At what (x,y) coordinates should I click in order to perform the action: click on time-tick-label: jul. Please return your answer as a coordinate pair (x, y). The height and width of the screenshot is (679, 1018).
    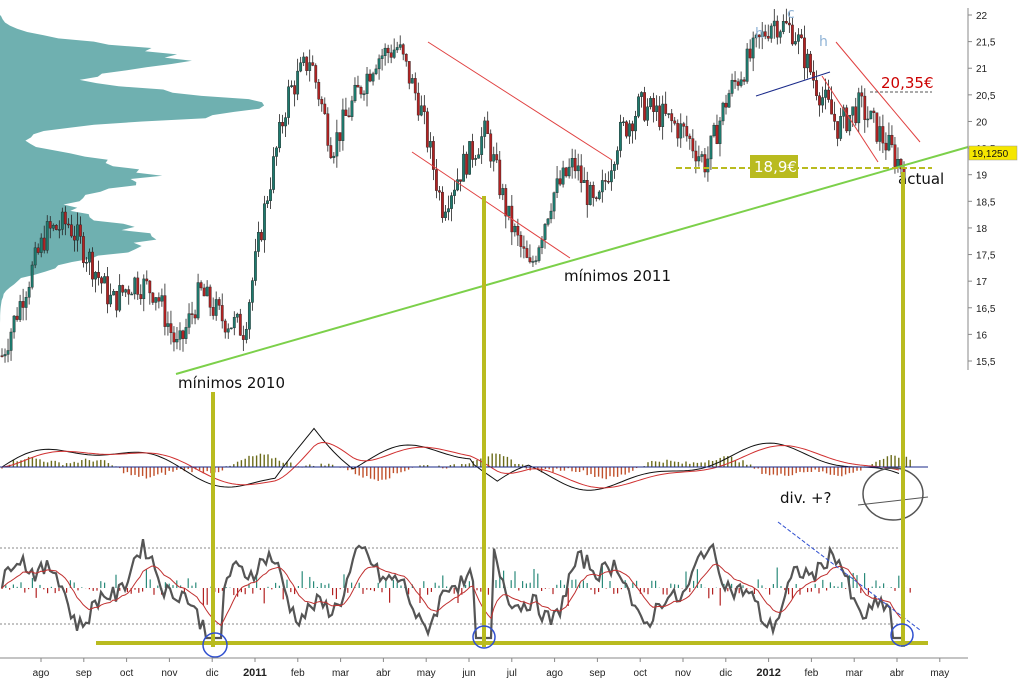
    Looking at the image, I should click on (511, 673).